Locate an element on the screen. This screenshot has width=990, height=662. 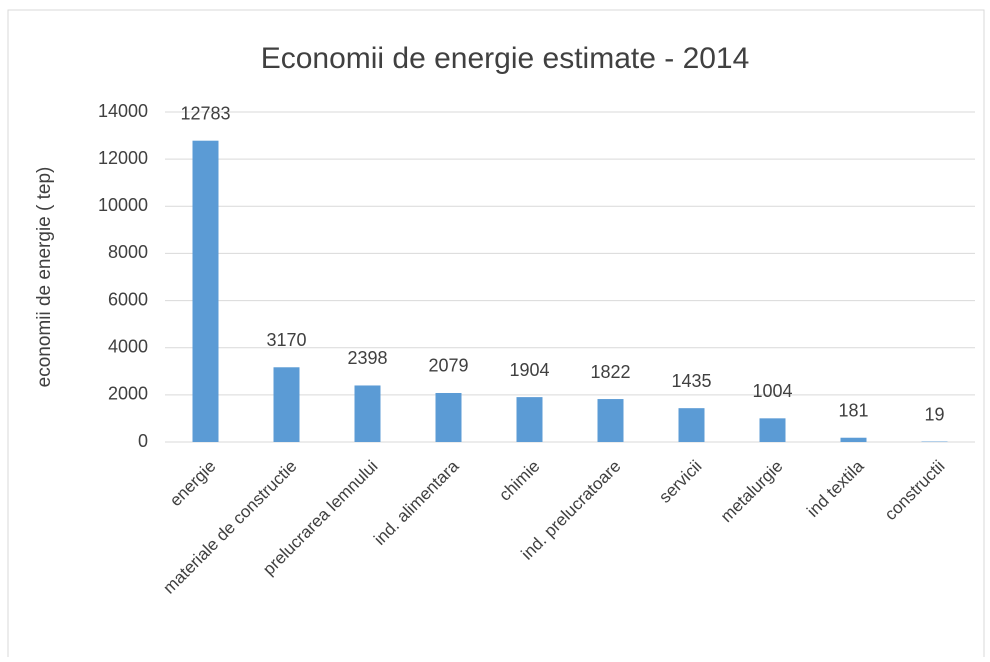
data-label: 1004 is located at coordinates (772, 391).